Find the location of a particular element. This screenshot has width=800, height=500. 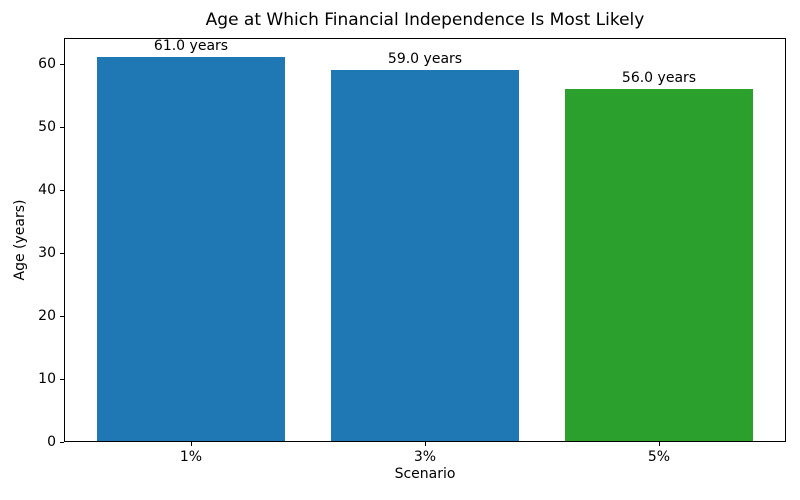

x-axis-label: Scenario is located at coordinates (425, 474).